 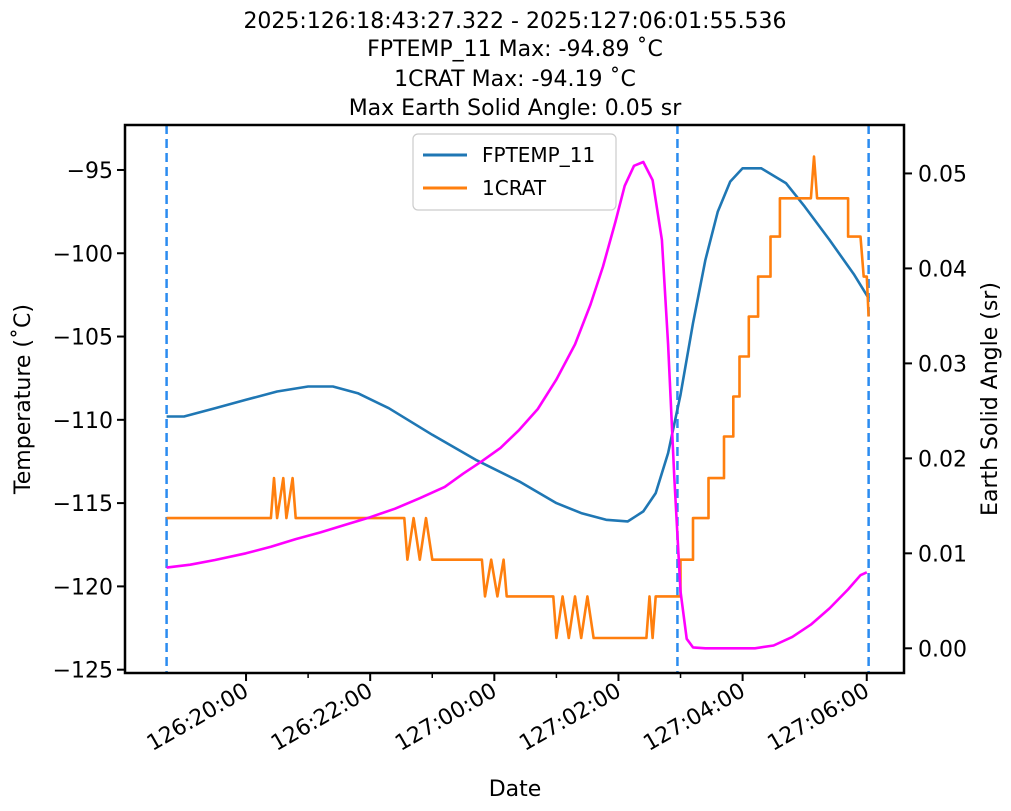 I want to click on y2-tick-label: 0.01, so click(x=942, y=554).